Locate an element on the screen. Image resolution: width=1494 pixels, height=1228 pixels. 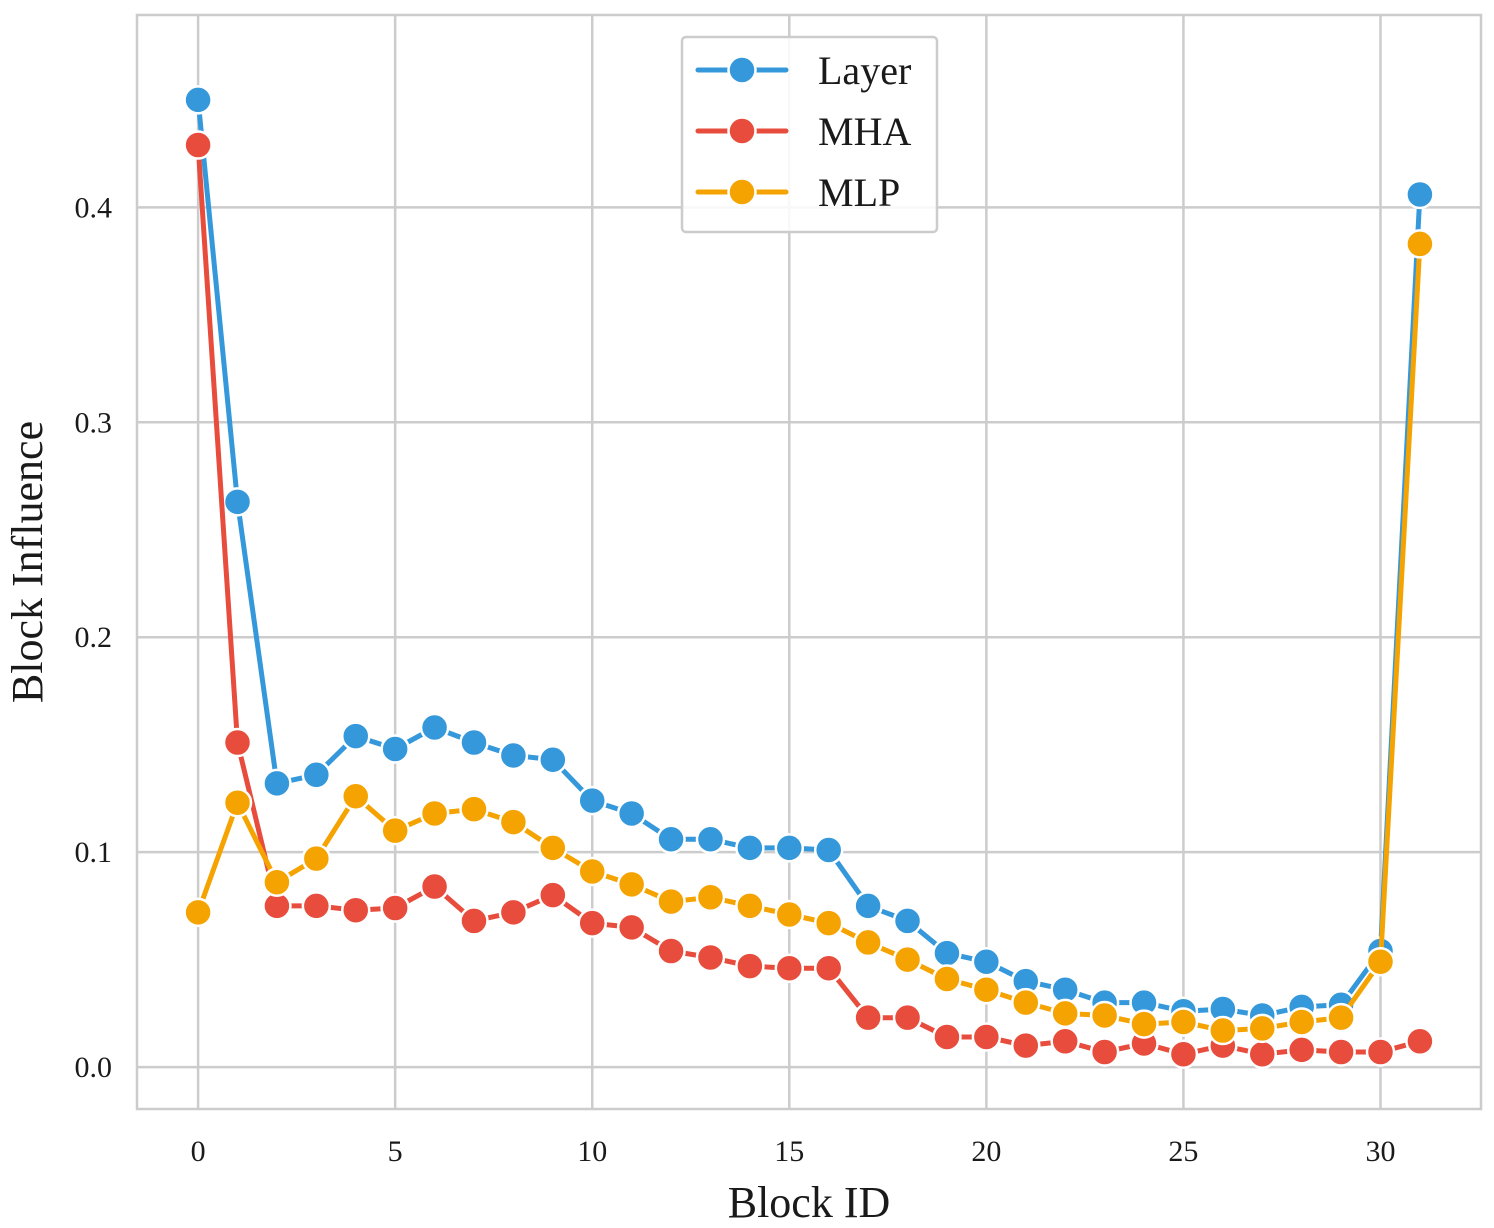
y-tick-label: 0.0 is located at coordinates (94, 1067).